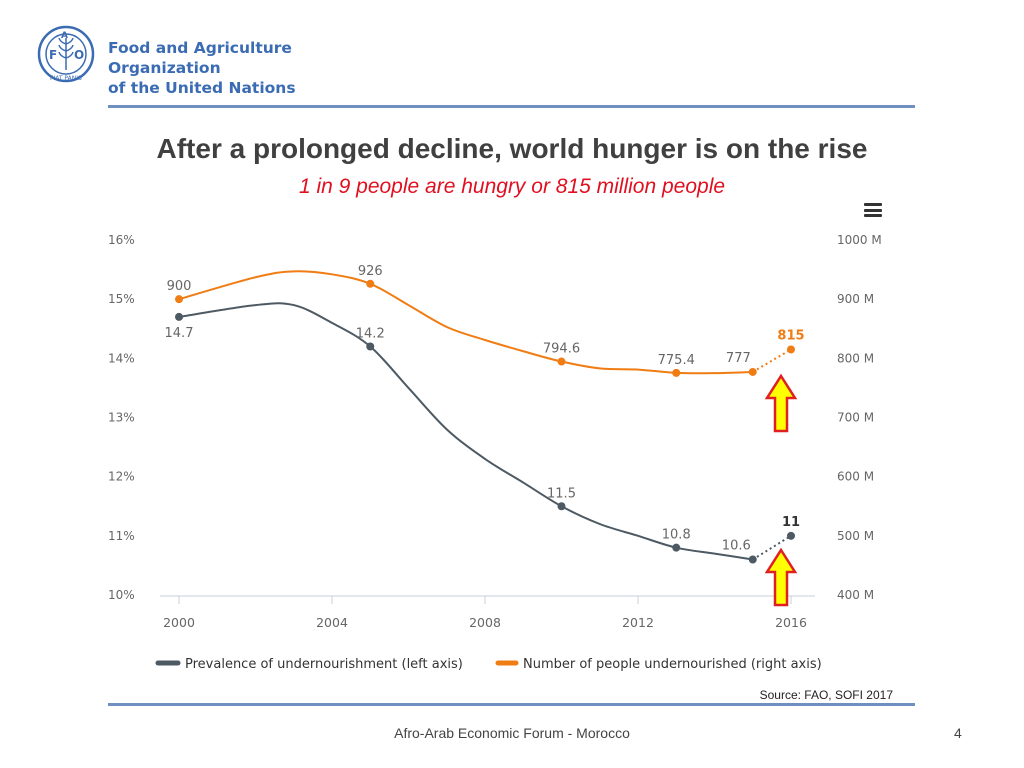 The width and height of the screenshot is (1024, 768). What do you see at coordinates (332, 622) in the screenshot?
I see `x-tick-label: 2004` at bounding box center [332, 622].